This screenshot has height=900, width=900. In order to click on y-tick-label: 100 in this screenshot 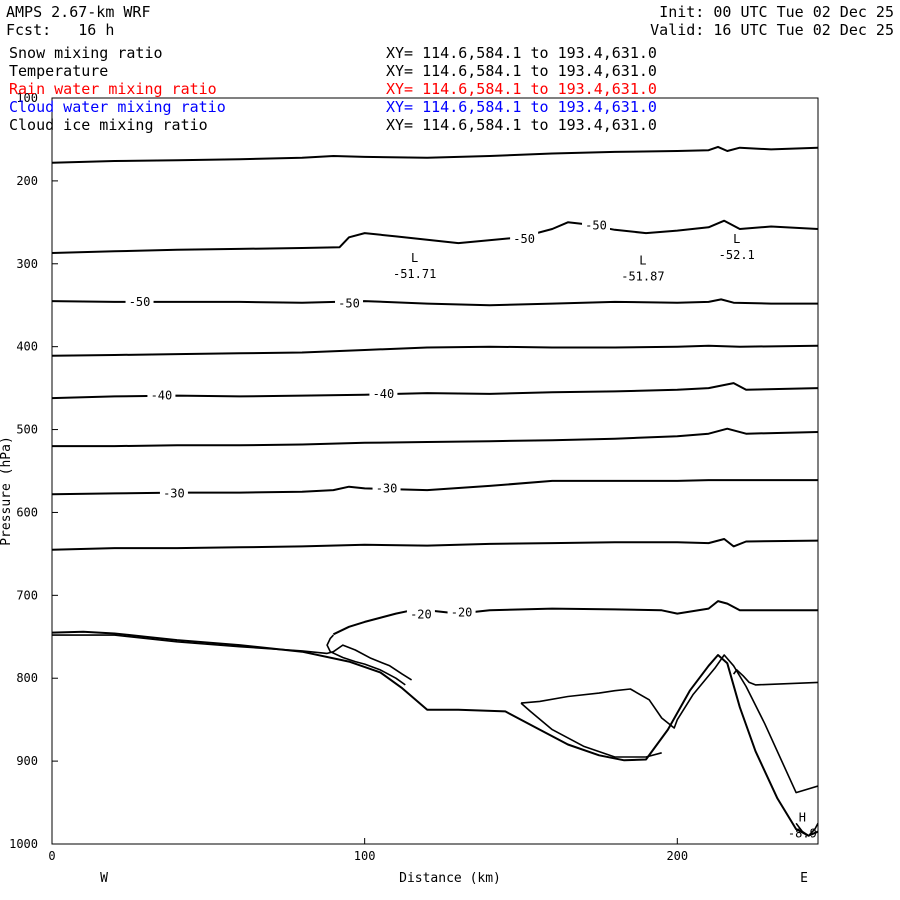, I will do `click(27, 98)`.